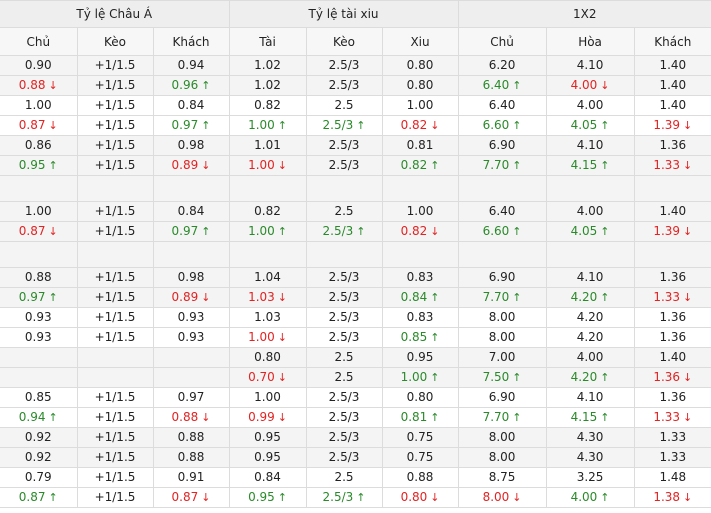 The height and width of the screenshot is (513, 711). Describe the element at coordinates (420, 105) in the screenshot. I see `odds-cell: 1.00` at that location.